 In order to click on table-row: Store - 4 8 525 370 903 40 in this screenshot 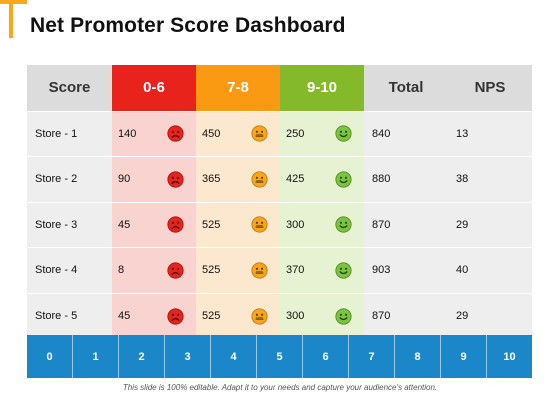, I will do `click(279, 270)`.